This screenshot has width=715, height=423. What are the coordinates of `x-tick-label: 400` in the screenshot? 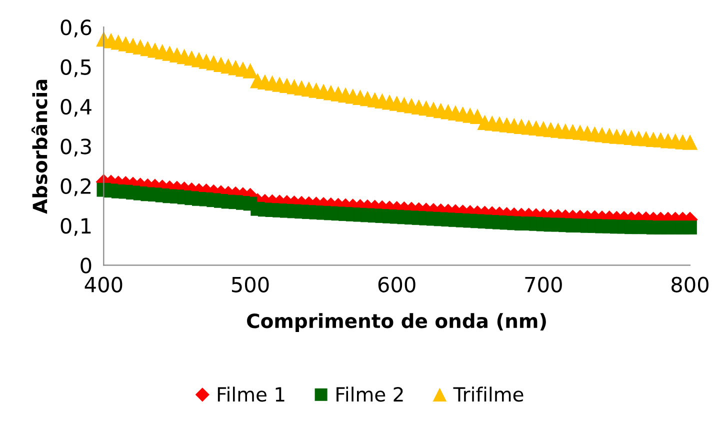 It's located at (103, 284).